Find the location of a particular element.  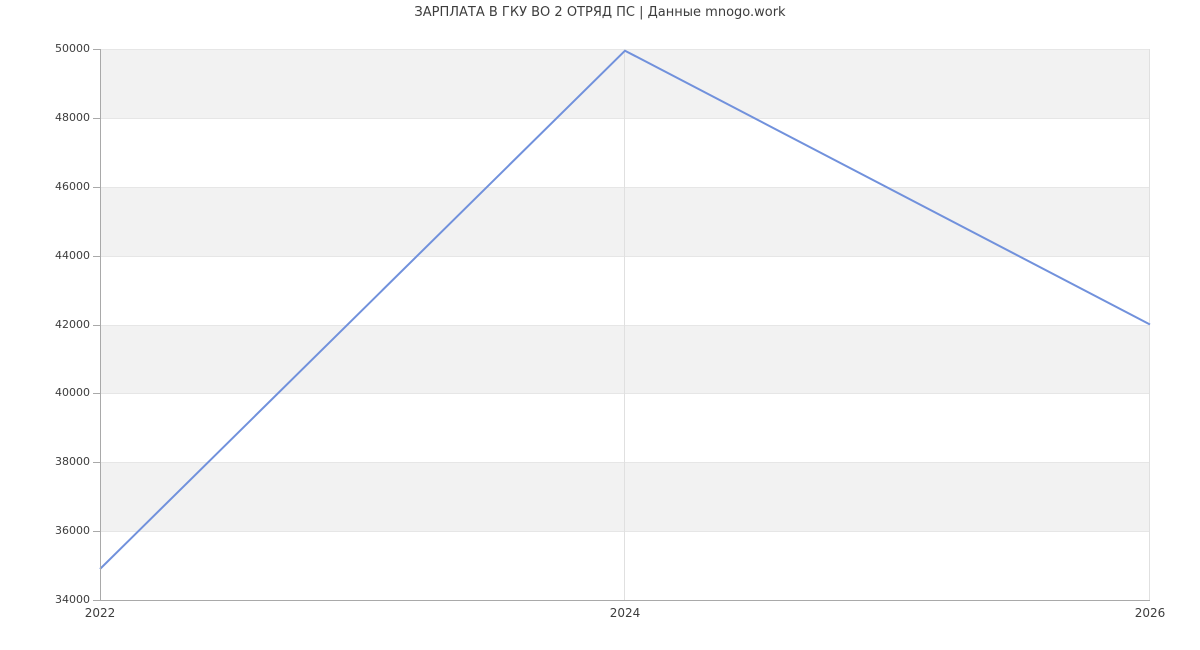

y-axis-line is located at coordinates (100, 324).